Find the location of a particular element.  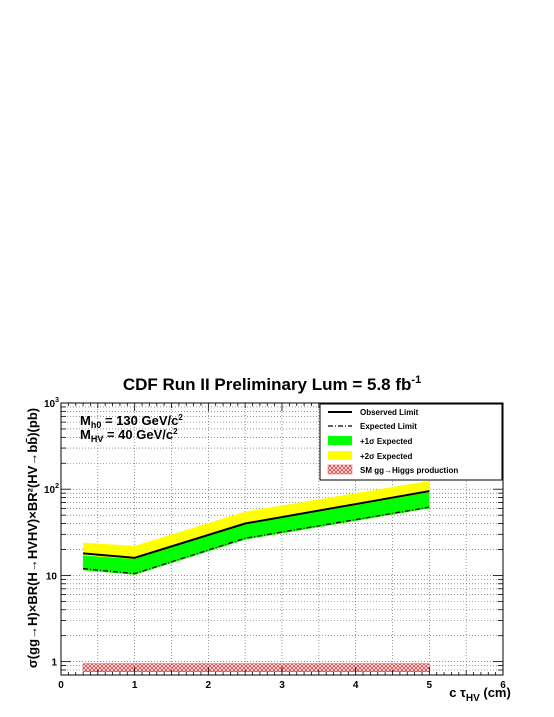

y-tick-label: 10 is located at coordinates (52, 576).